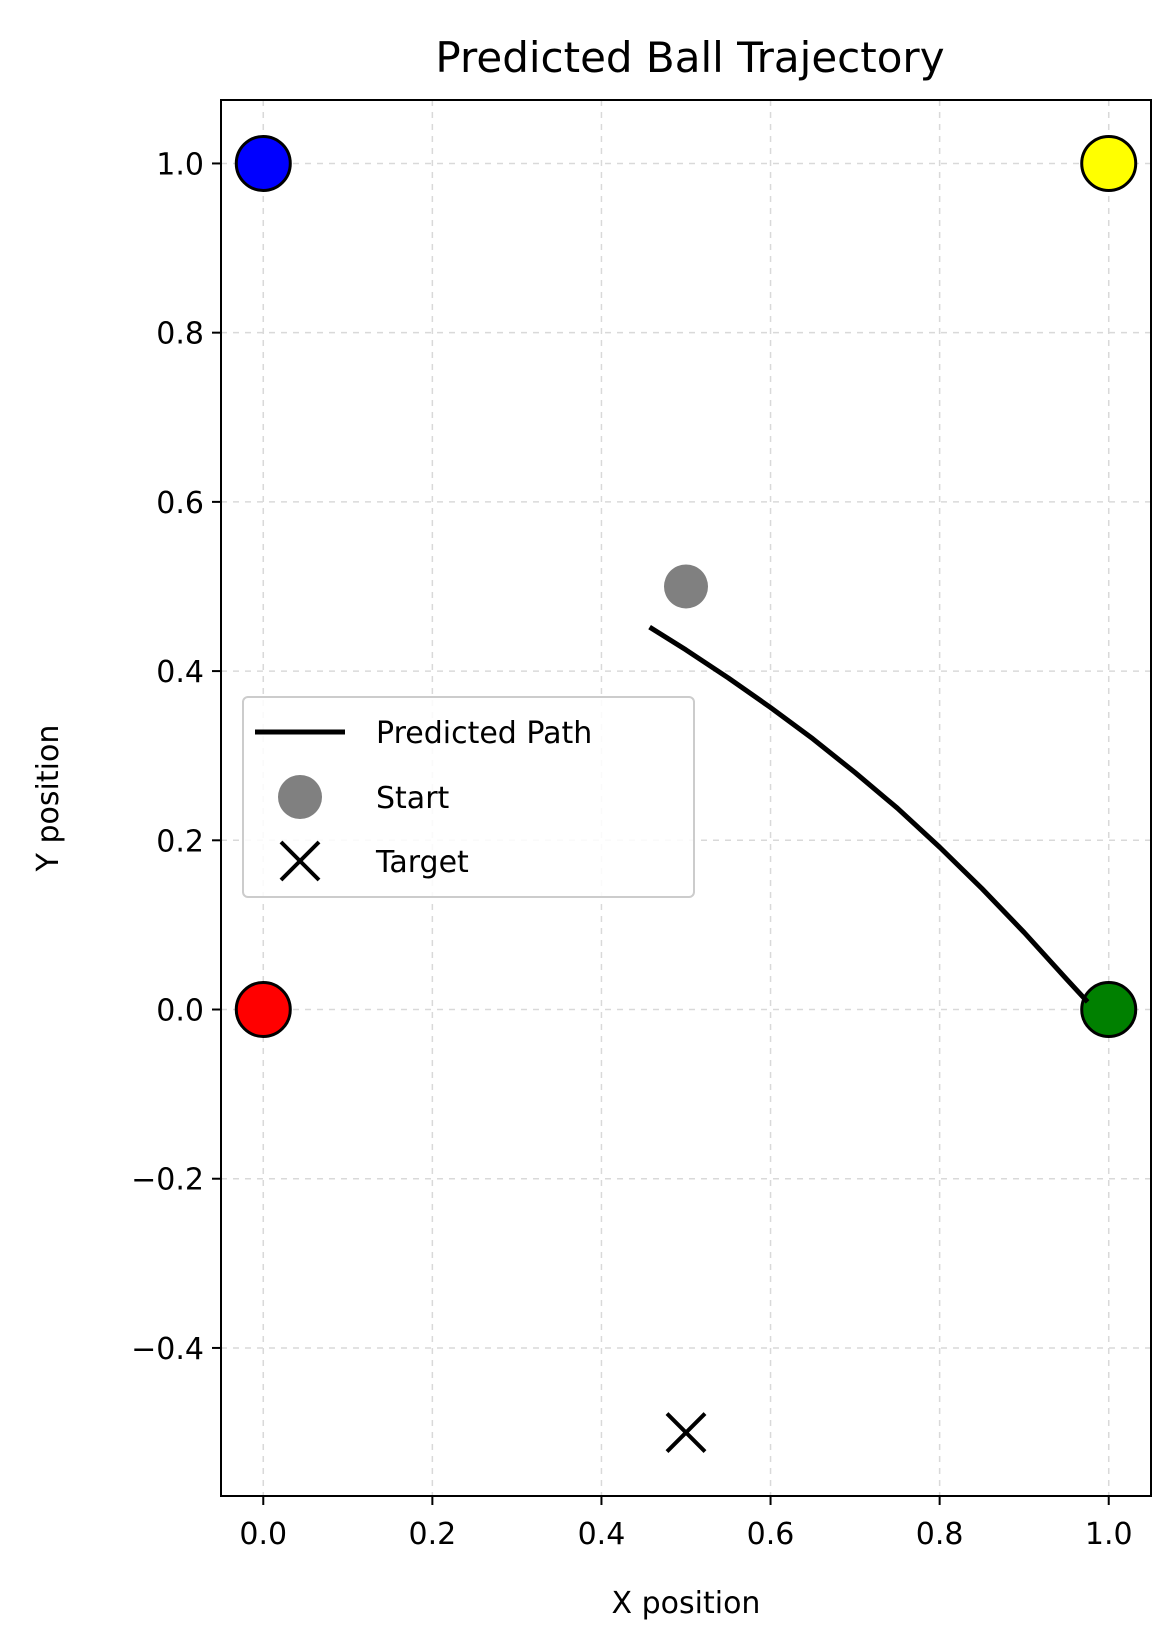  What do you see at coordinates (686, 586) in the screenshot?
I see `start-point` at bounding box center [686, 586].